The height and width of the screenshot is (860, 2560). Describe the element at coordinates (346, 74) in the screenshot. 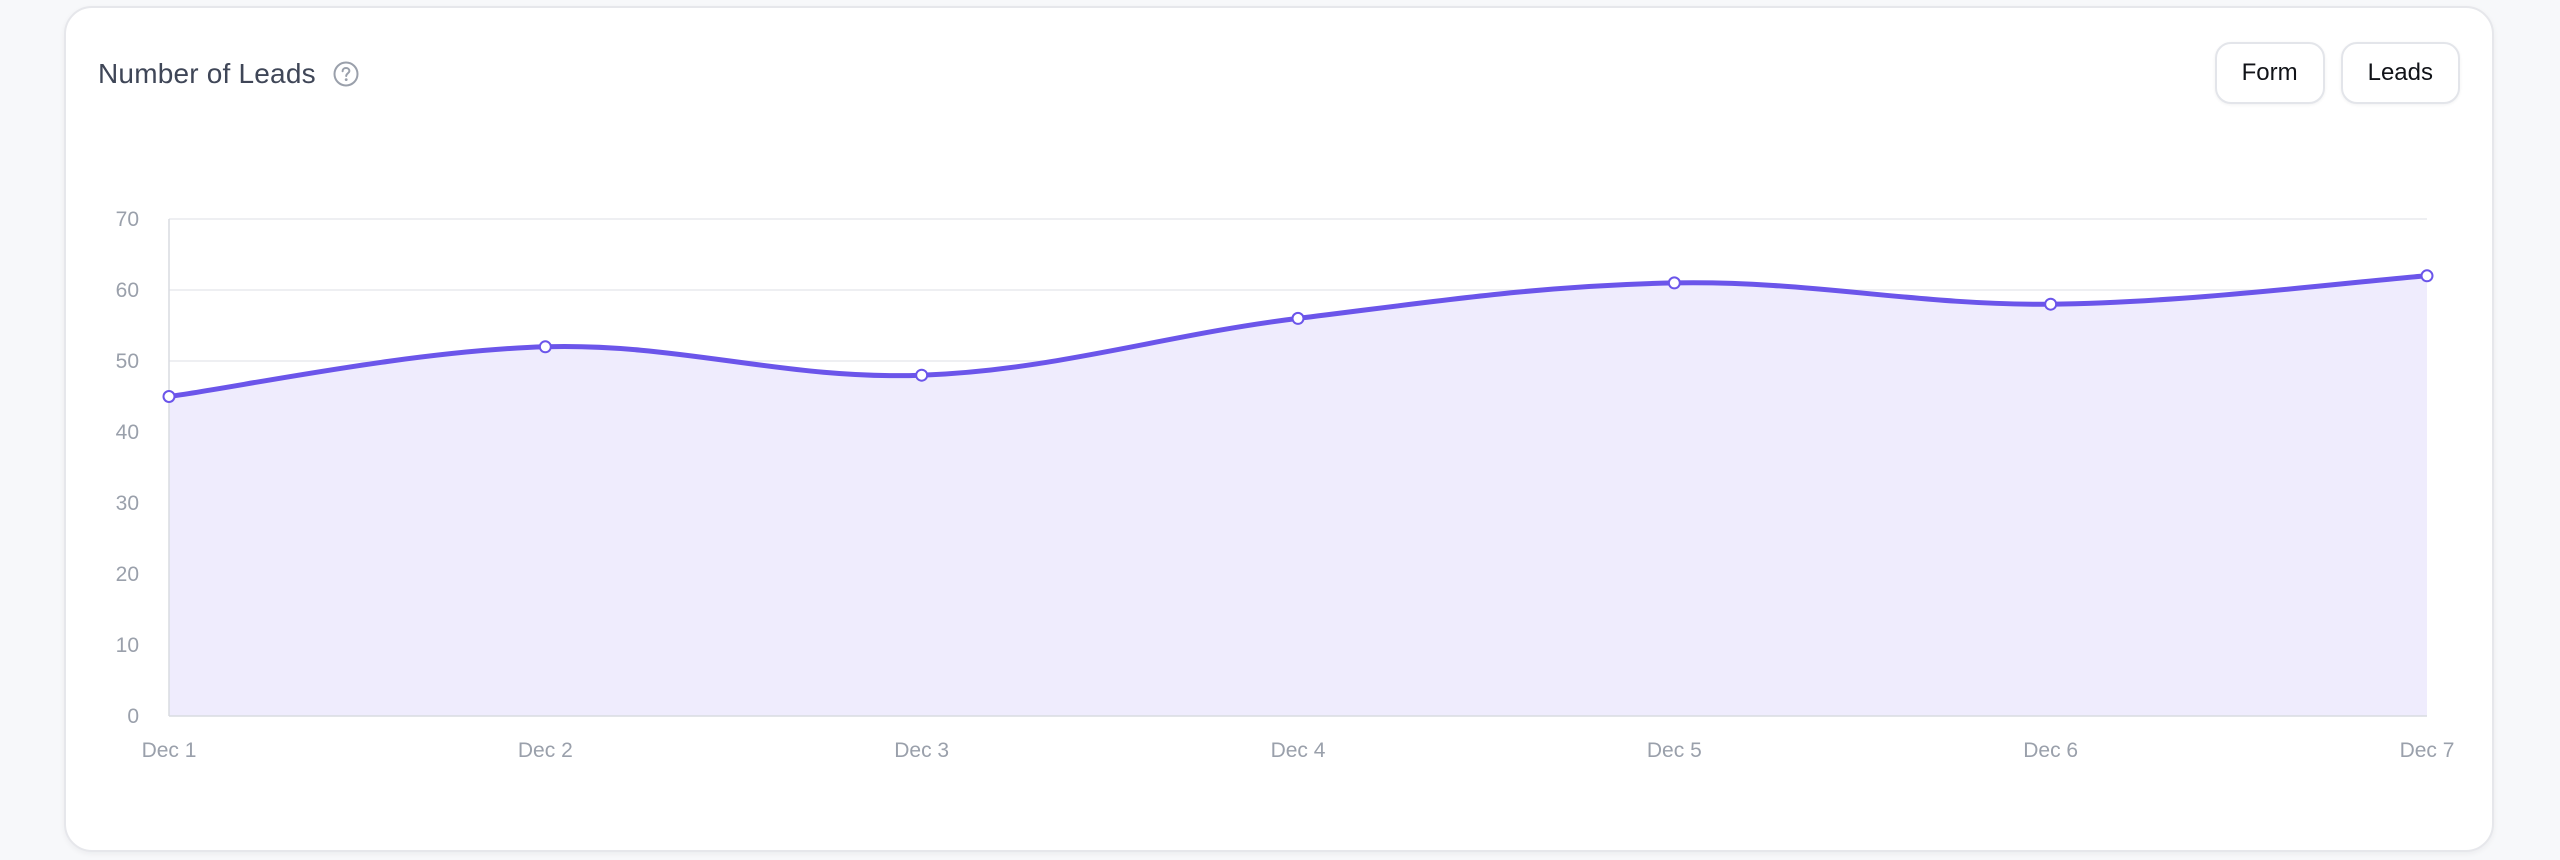

I see `question-circle-icon` at that location.